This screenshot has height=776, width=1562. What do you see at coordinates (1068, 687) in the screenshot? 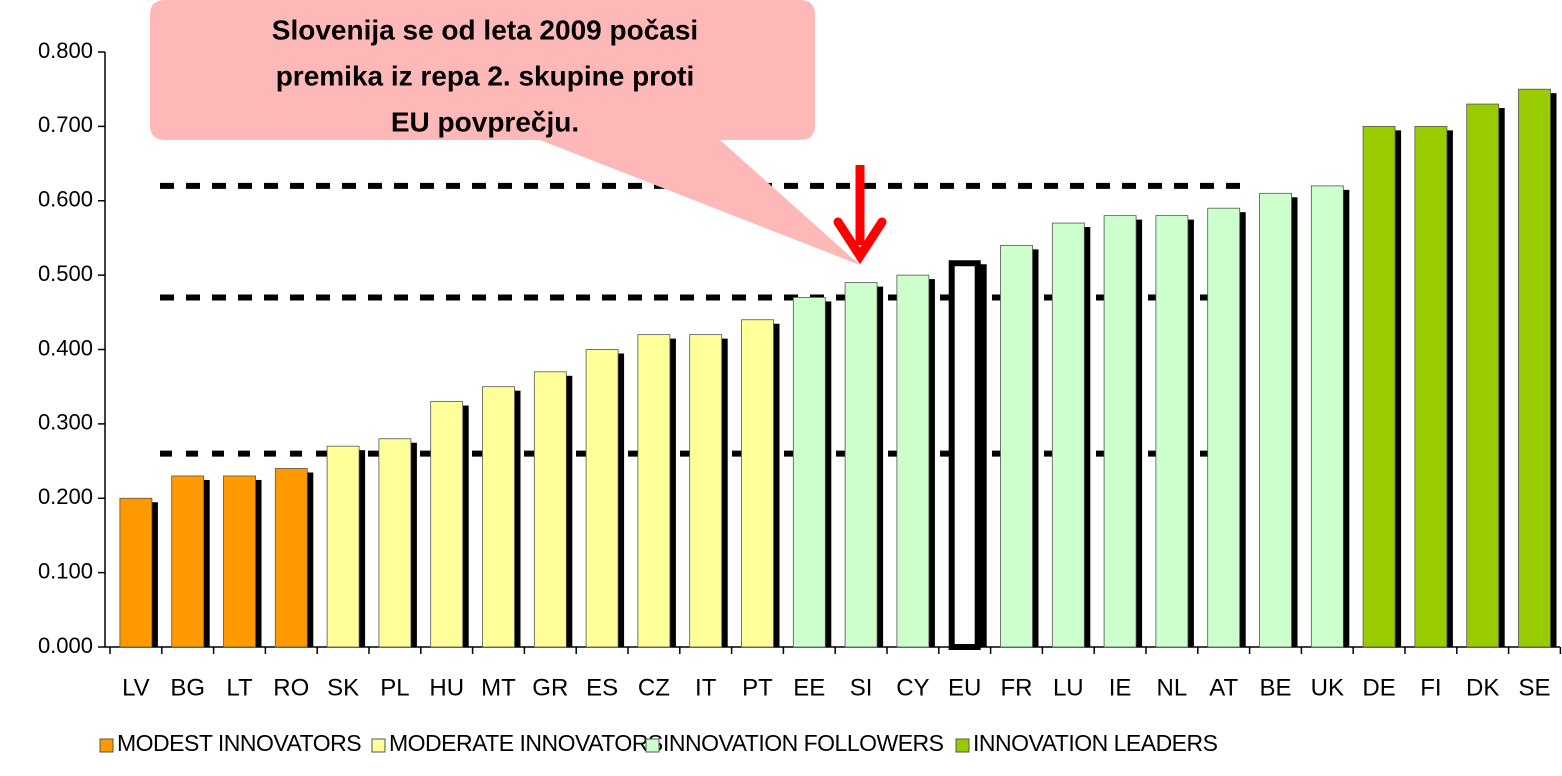
I see `x-tick-label: LU` at bounding box center [1068, 687].